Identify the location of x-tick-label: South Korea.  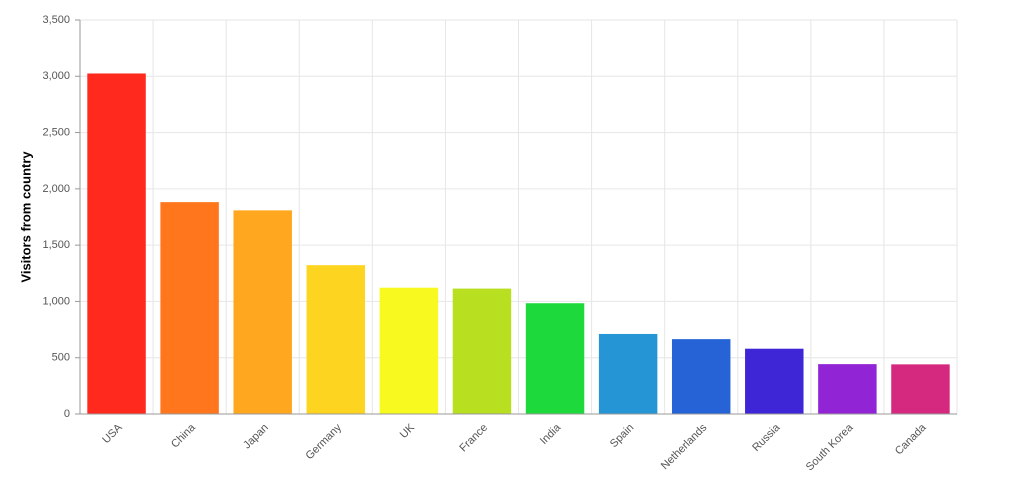
(830, 447).